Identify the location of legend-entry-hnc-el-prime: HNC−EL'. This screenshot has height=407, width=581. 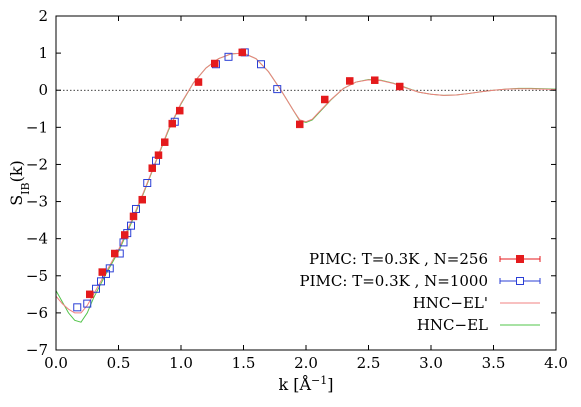
(476, 303).